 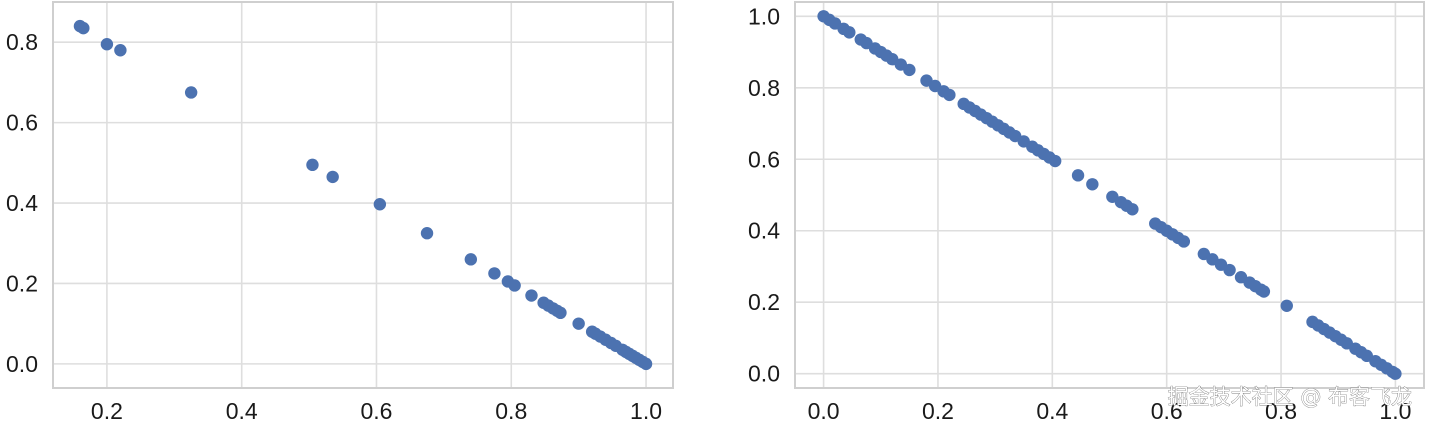 What do you see at coordinates (824, 411) in the screenshot?
I see `x-tick-label: 0.0` at bounding box center [824, 411].